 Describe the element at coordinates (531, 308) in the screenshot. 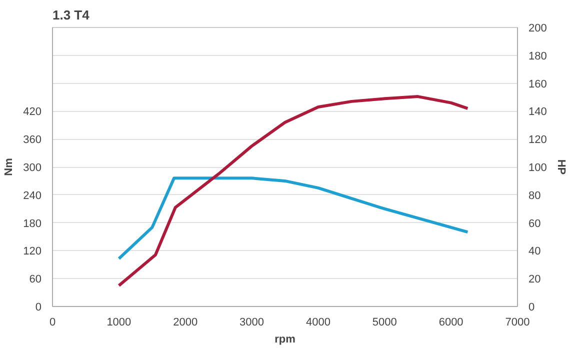

I see `y2-tick-label: 0` at that location.